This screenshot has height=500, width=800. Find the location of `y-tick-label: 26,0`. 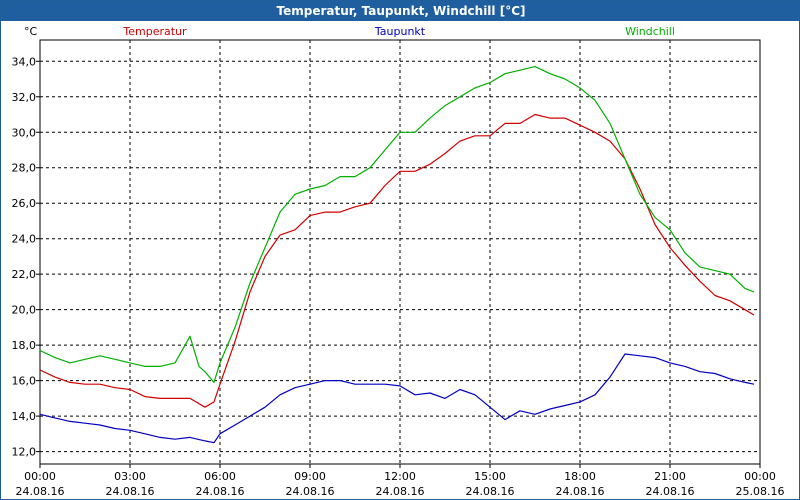

y-tick-label: 26,0 is located at coordinates (24, 203).